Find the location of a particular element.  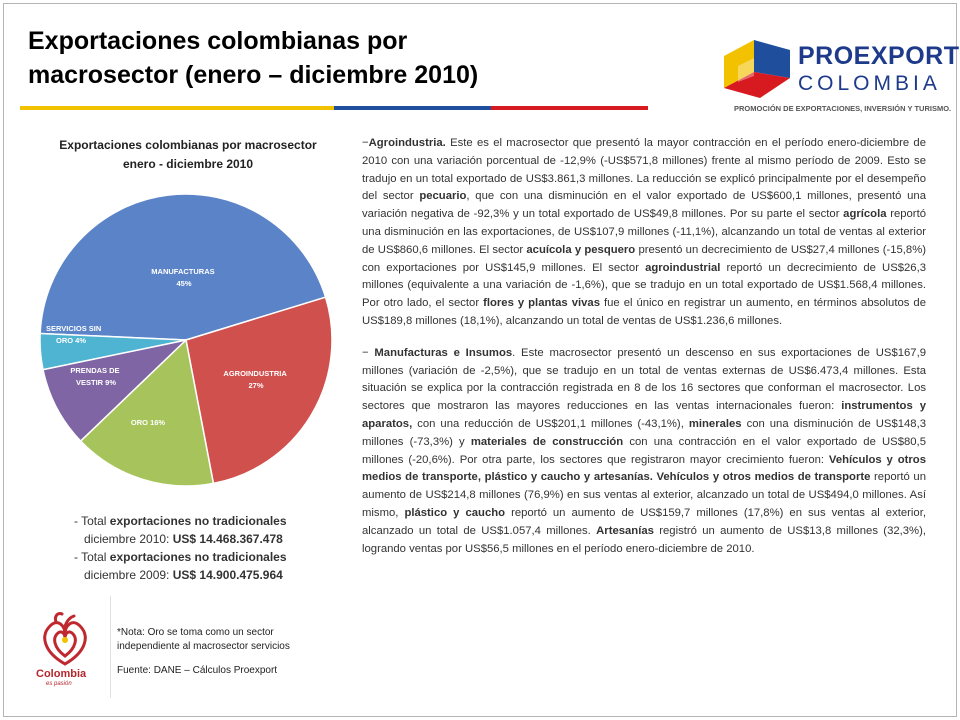

label-agroindustria-name: AGROINDUSTRIA is located at coordinates (255, 373).